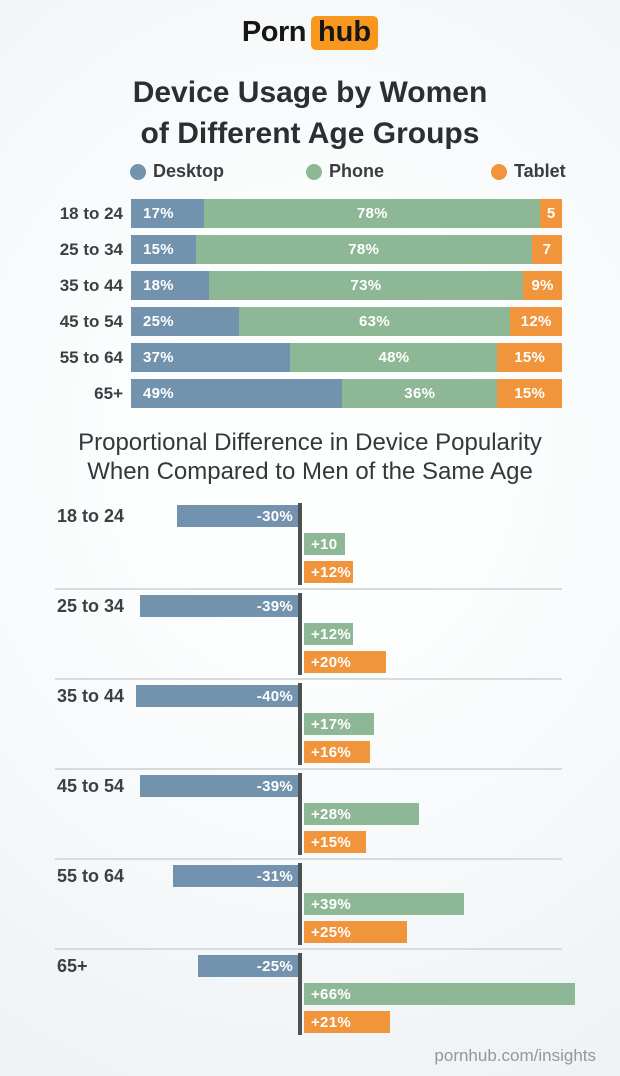 The width and height of the screenshot is (620, 1076). Describe the element at coordinates (331, 994) in the screenshot. I see `diff-value-label: +66%` at that location.